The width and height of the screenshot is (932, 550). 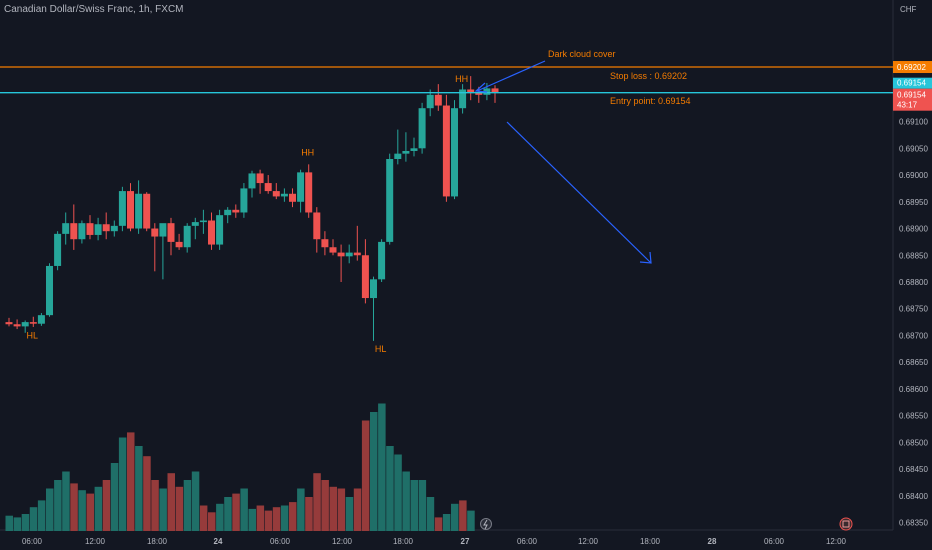 I want to click on price-tick-label: 0.68450, so click(x=913, y=469).